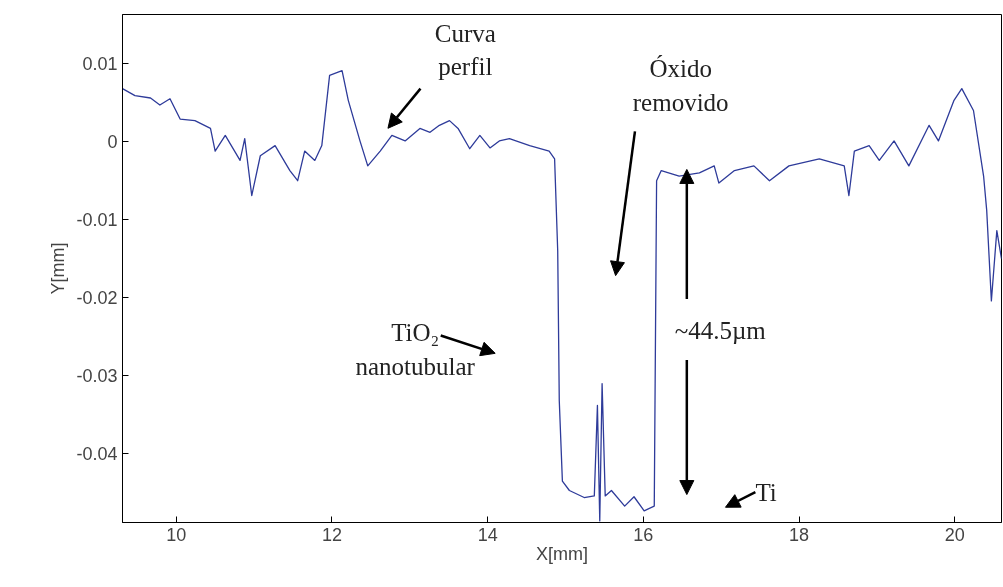 Image resolution: width=1003 pixels, height=587 pixels. Describe the element at coordinates (799, 534) in the screenshot. I see `x-tick-label: 18` at that location.